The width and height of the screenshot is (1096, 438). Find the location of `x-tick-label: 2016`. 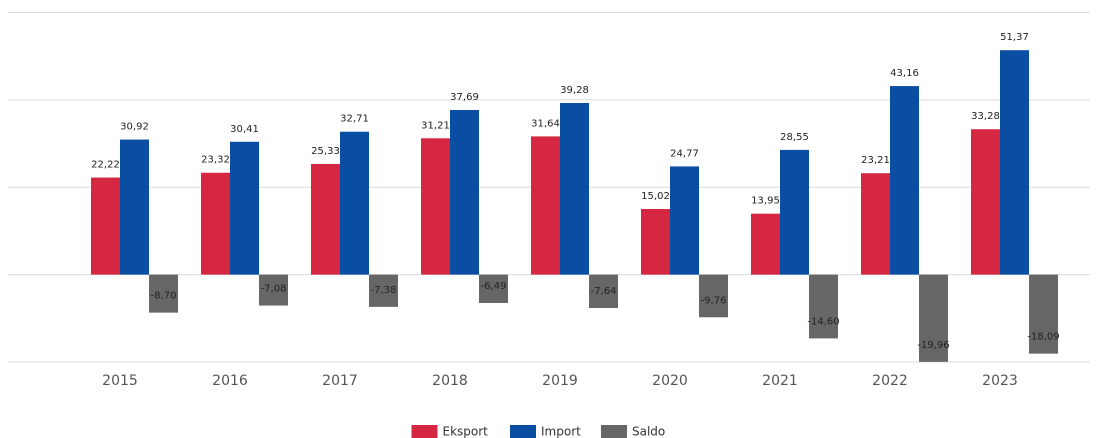

x-tick-label: 2016 is located at coordinates (230, 381).